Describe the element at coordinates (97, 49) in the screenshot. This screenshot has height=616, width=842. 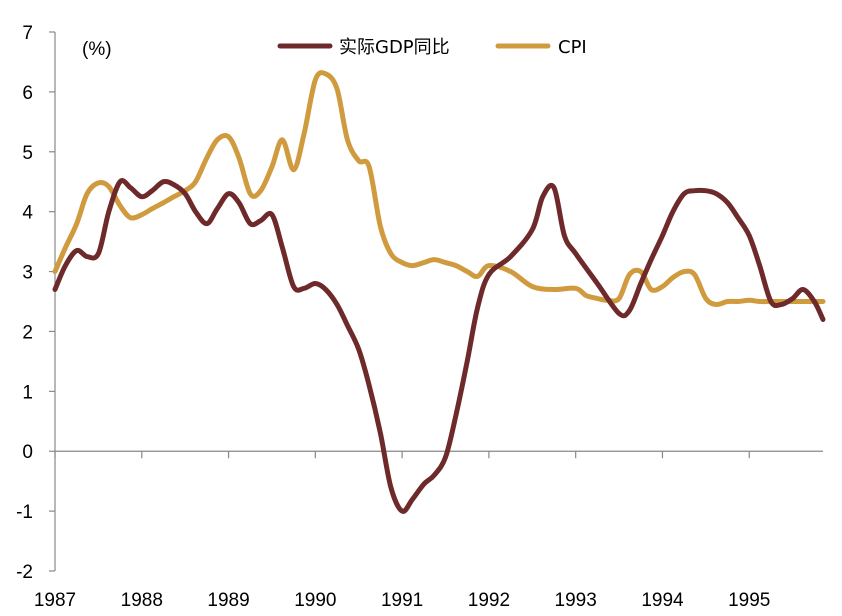
I see `unit-label: (%)` at that location.